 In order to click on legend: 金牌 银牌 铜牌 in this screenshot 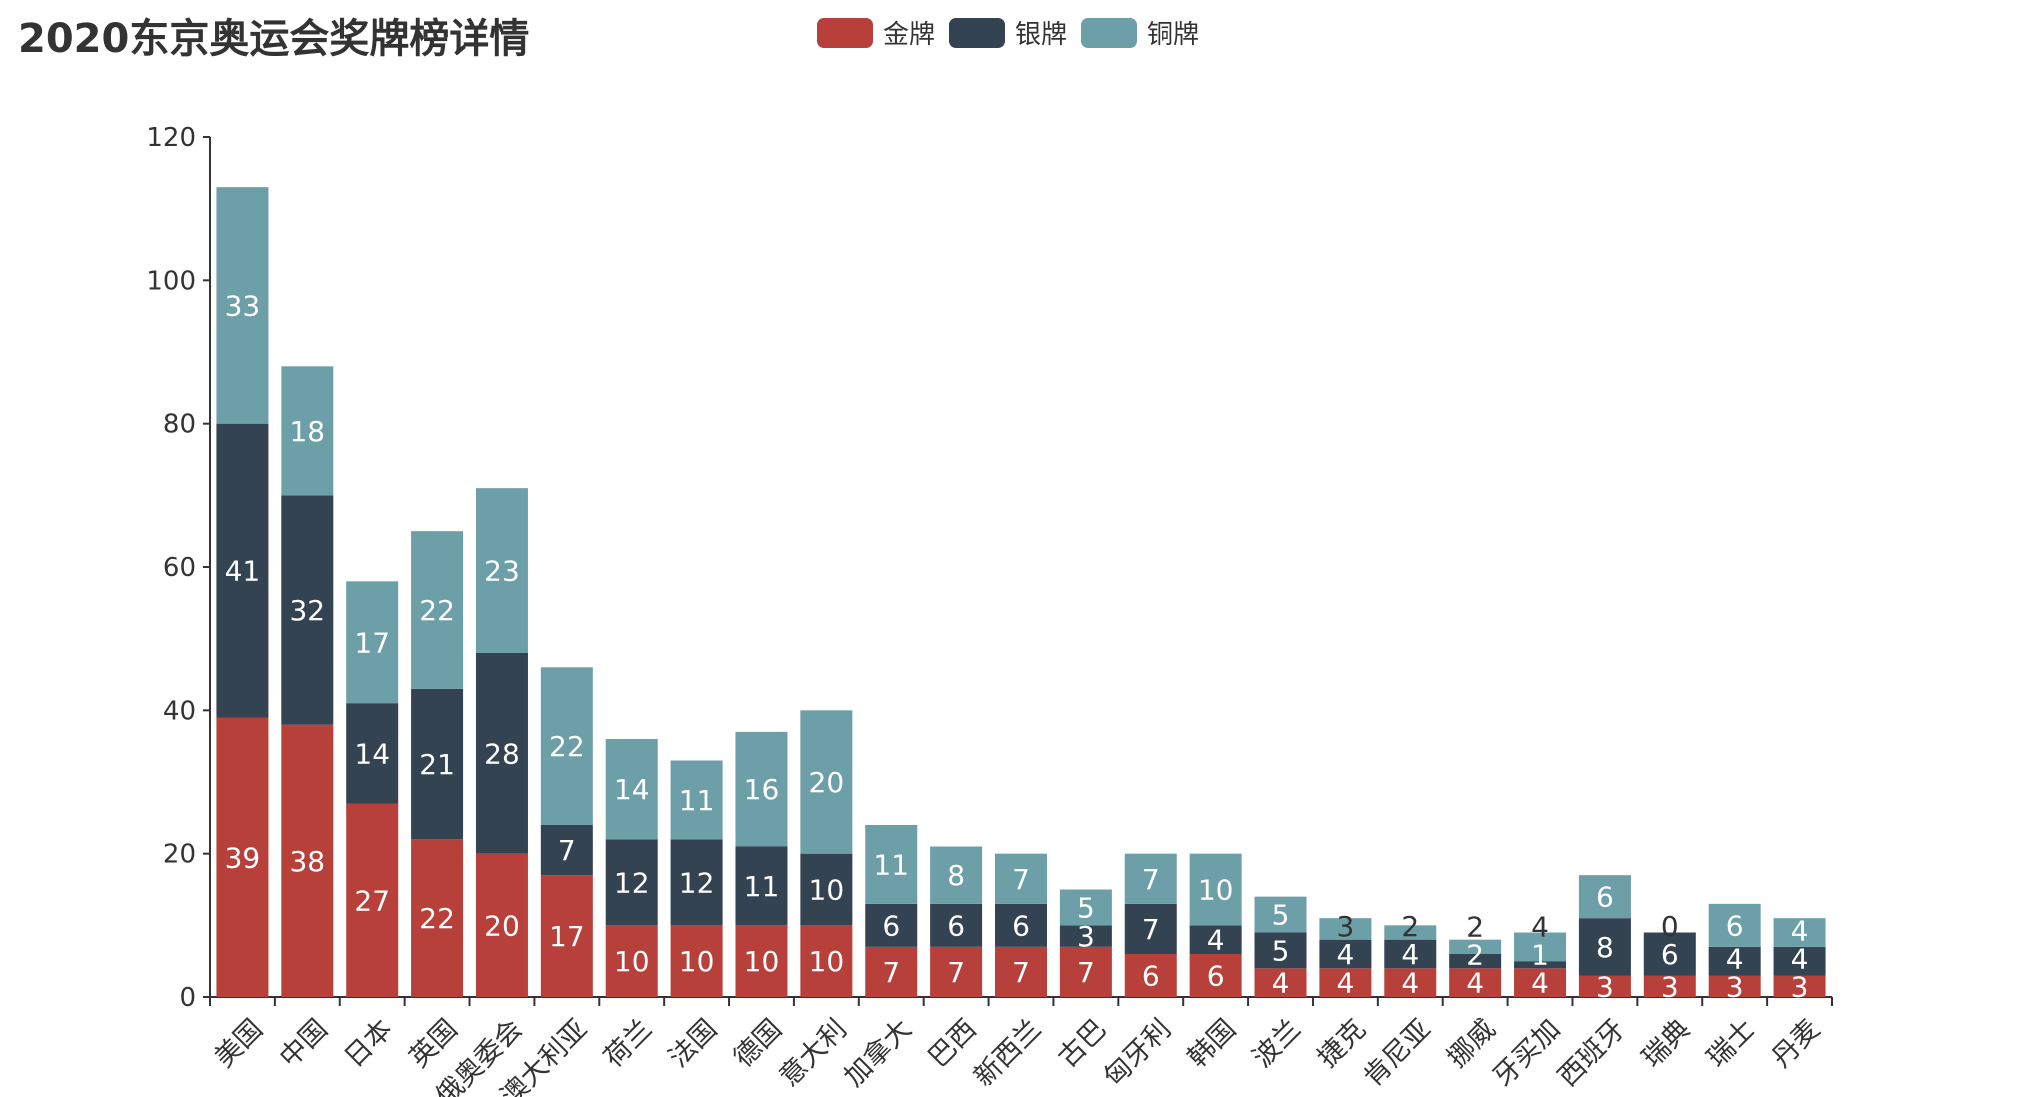, I will do `click(1008, 32)`.